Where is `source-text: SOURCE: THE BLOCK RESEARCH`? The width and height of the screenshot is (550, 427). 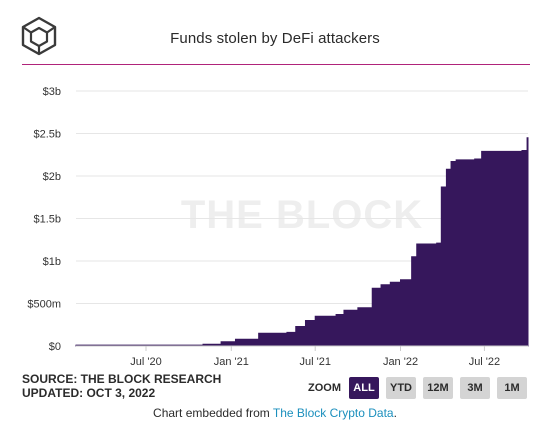 source-text: SOURCE: THE BLOCK RESEARCH is located at coordinates (122, 379).